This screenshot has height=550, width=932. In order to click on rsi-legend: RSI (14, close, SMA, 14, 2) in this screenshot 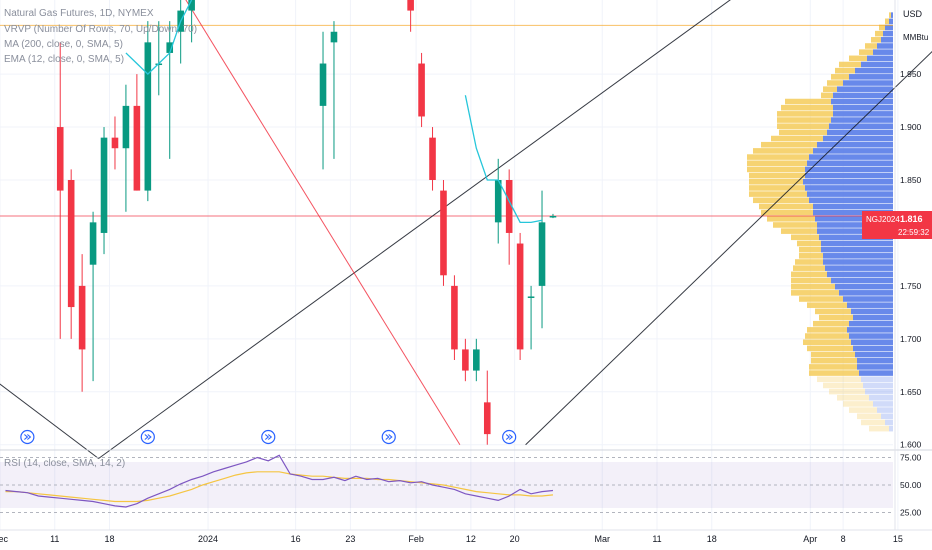, I will do `click(64, 463)`.